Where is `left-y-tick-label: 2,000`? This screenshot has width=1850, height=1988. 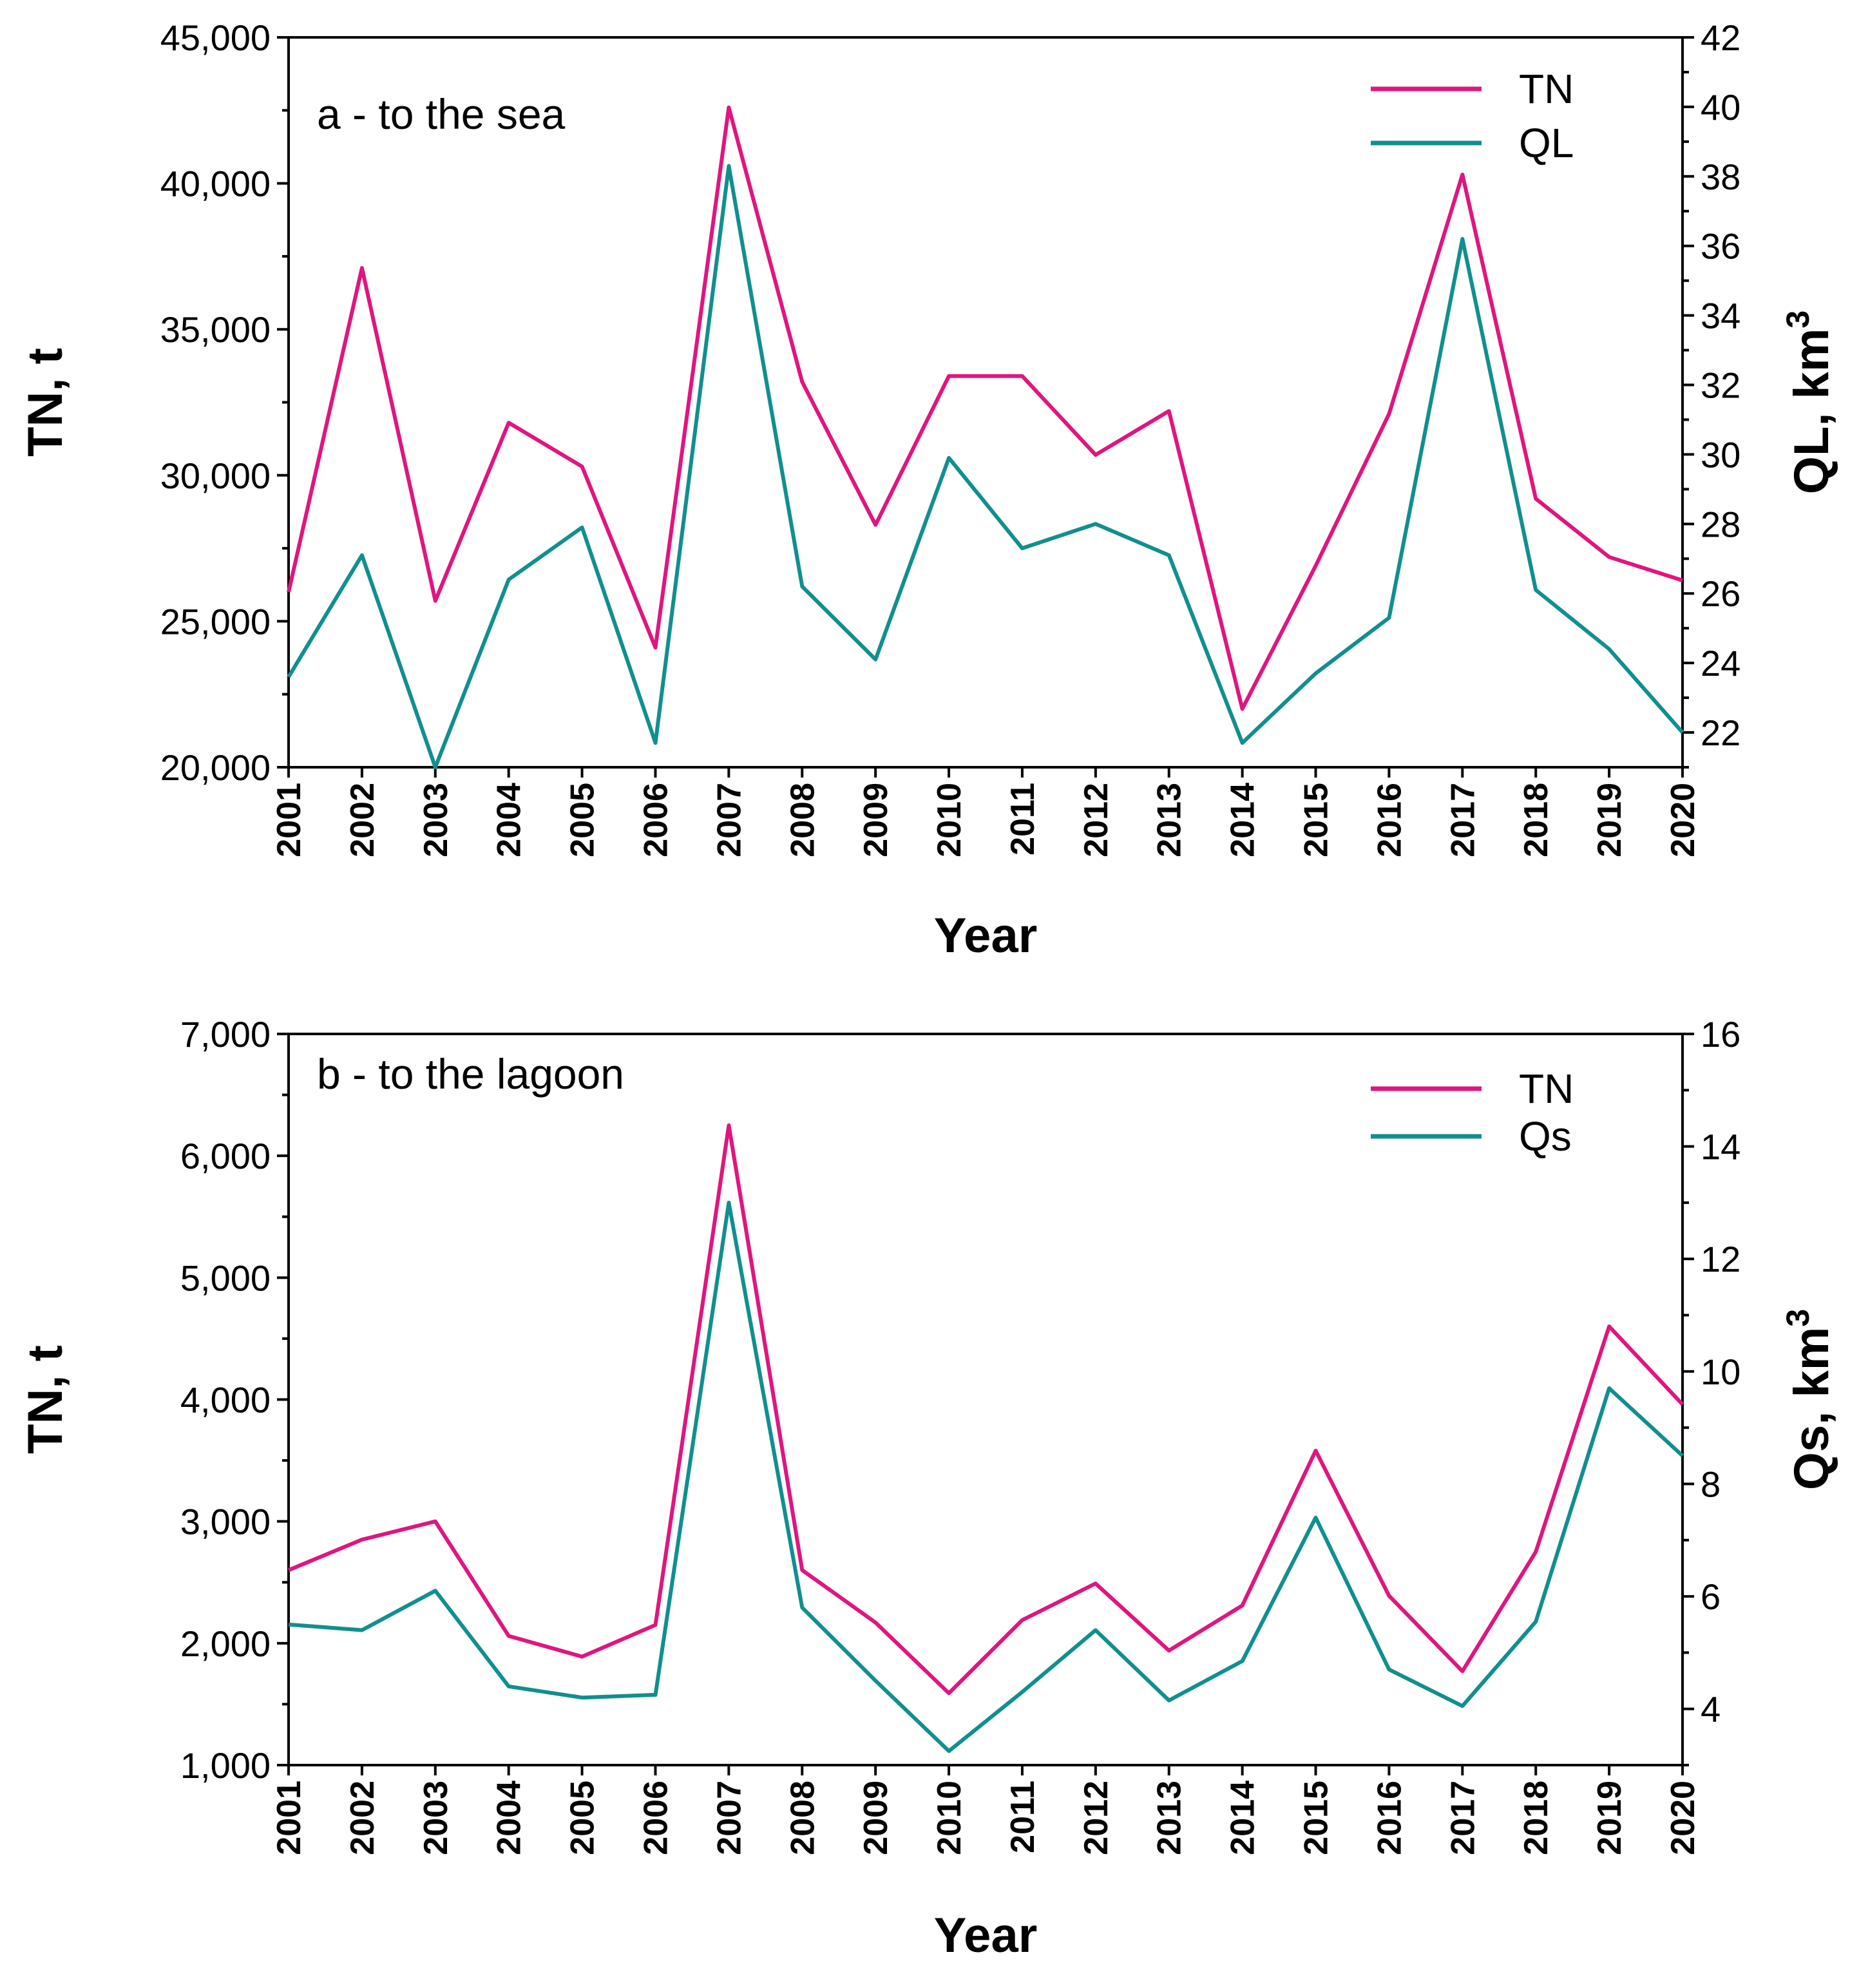
left-y-tick-label: 2,000 is located at coordinates (225, 1643).